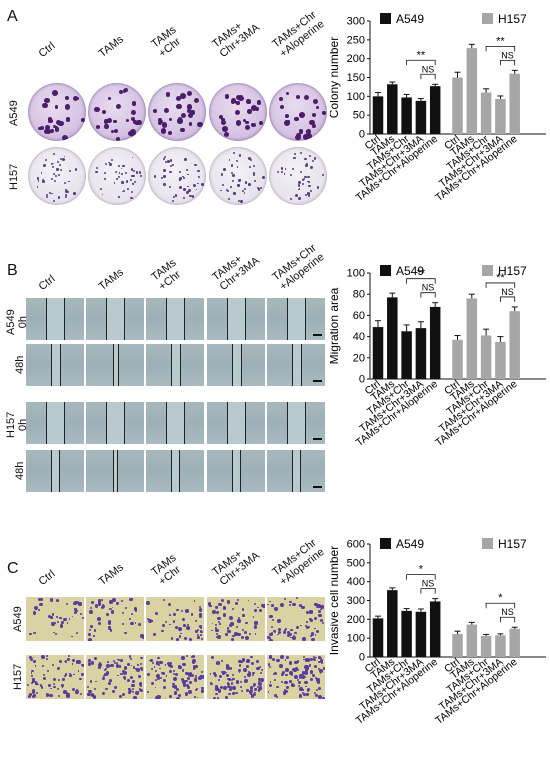 This screenshot has height=770, width=550. What do you see at coordinates (356, 563) in the screenshot?
I see `y-tick-label: 500` at bounding box center [356, 563].